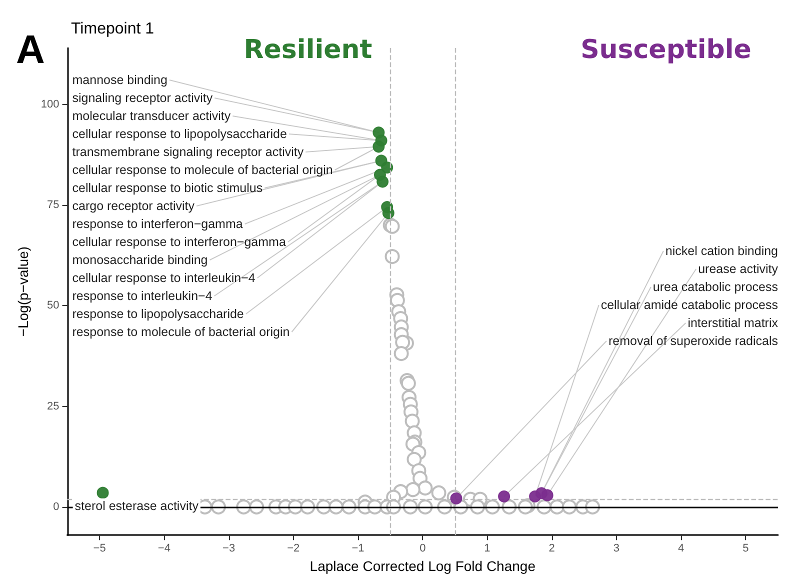  Describe the element at coordinates (293, 548) in the screenshot. I see `x-tick-label: −2` at that location.